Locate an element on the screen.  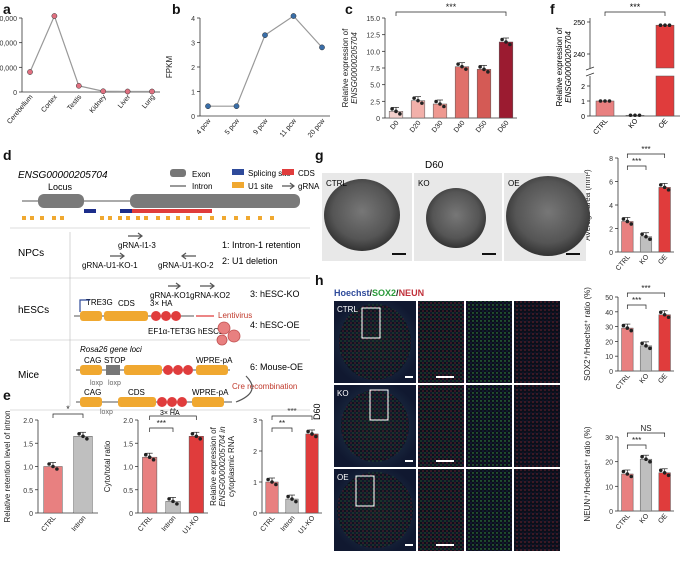
cds-legend-swatch is located at coordinates (288, 172).